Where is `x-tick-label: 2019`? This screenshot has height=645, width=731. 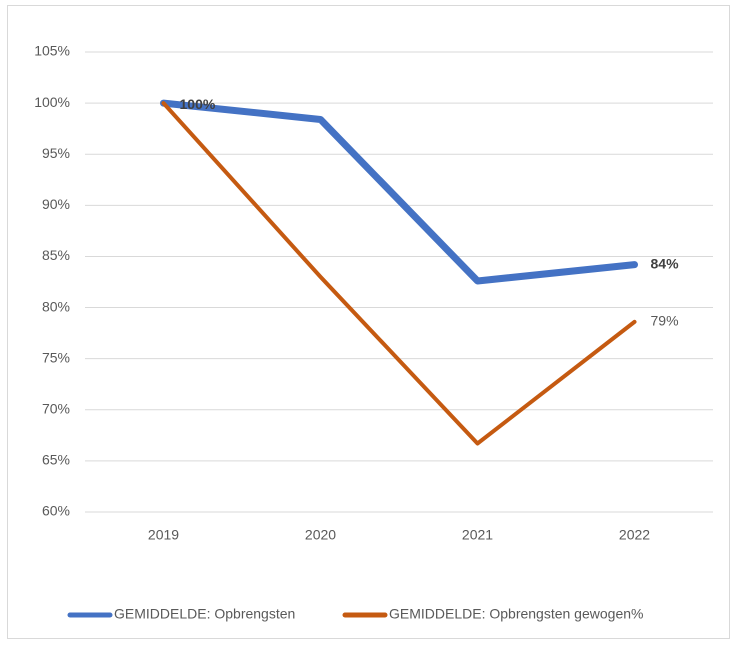
x-tick-label: 2019 is located at coordinates (163, 535).